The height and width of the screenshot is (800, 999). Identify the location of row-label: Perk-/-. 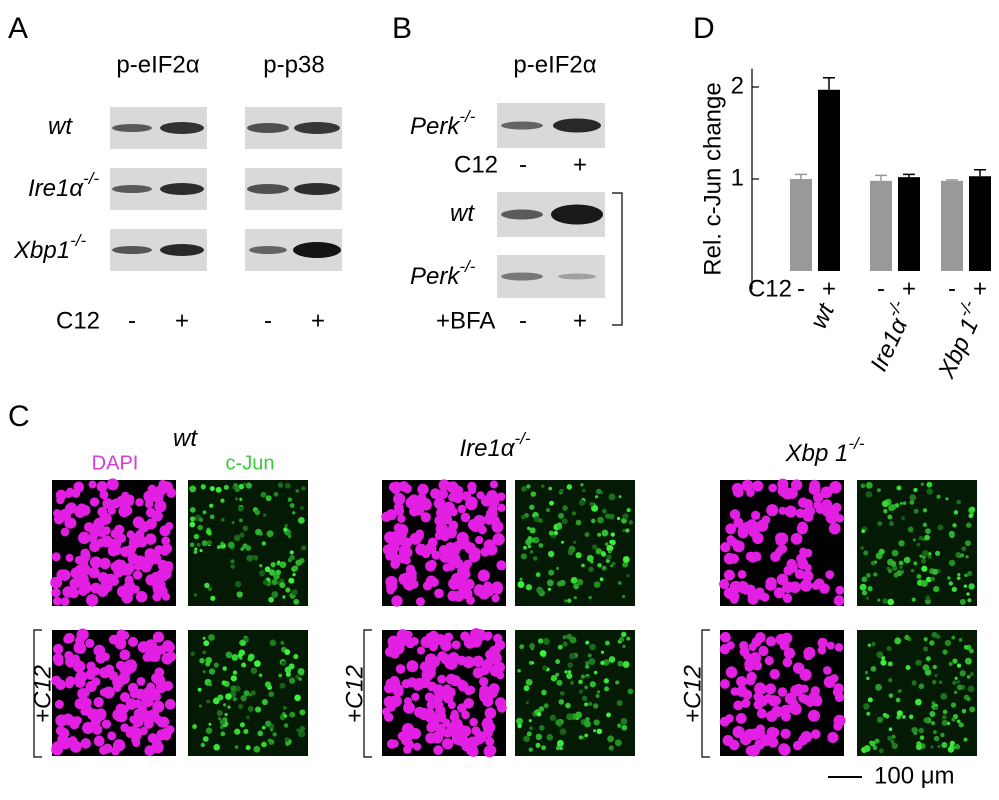
(443, 273).